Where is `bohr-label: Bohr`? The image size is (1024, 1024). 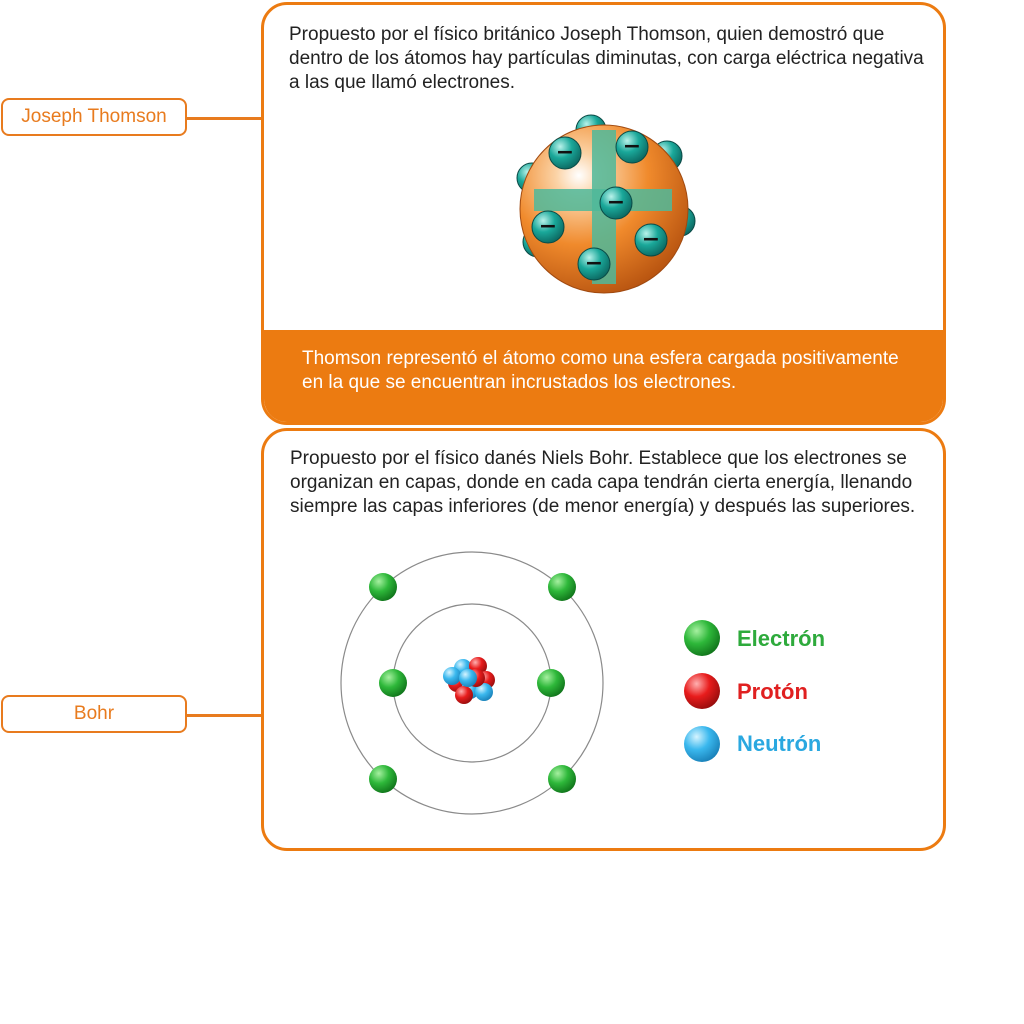 bohr-label: Bohr is located at coordinates (94, 714).